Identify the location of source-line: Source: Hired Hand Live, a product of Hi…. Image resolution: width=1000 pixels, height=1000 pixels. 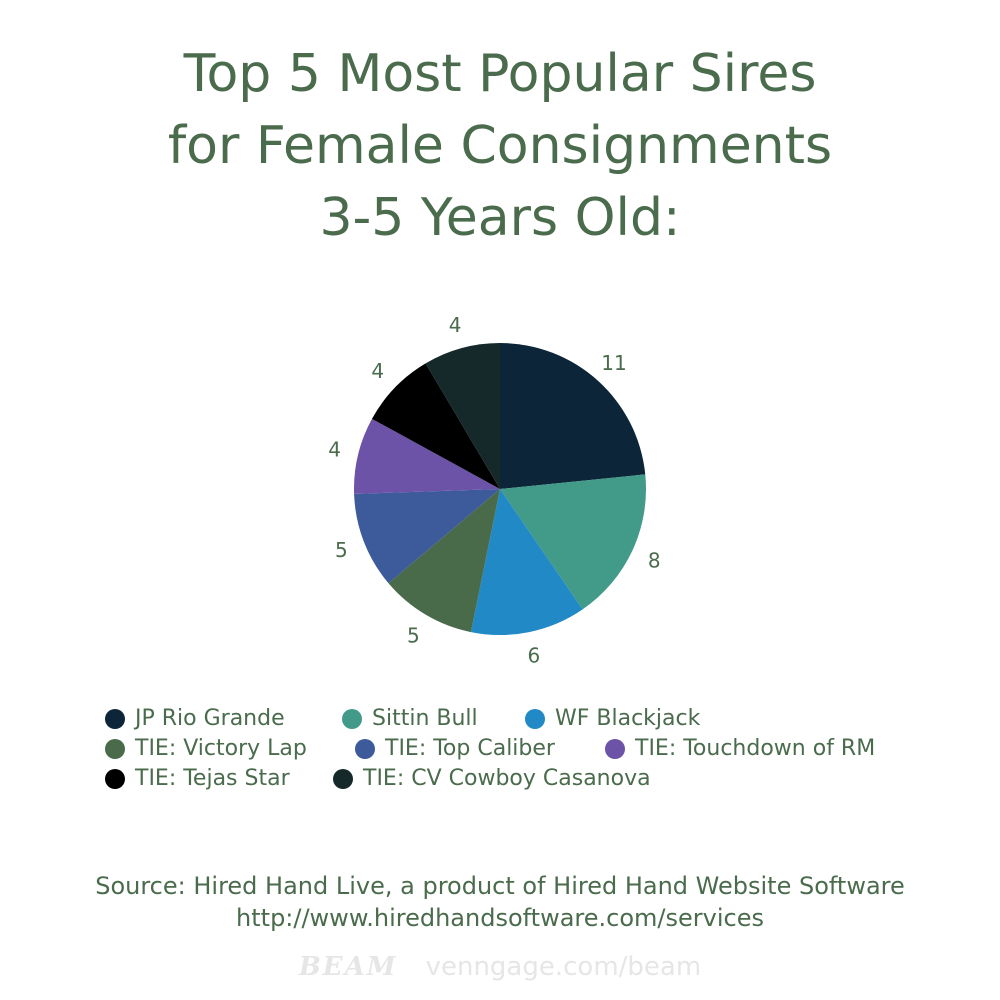
(500, 886).